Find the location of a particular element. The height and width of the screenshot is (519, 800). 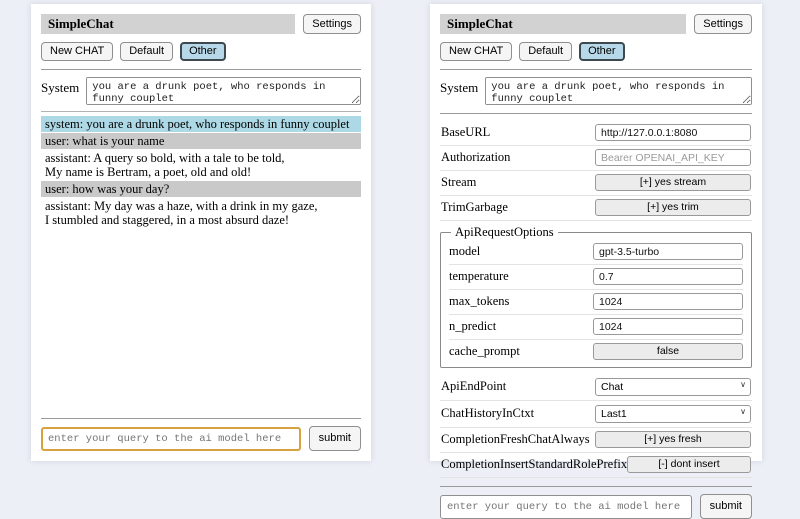

completion-insert-toggle-button: [-] dont insert is located at coordinates (689, 464).